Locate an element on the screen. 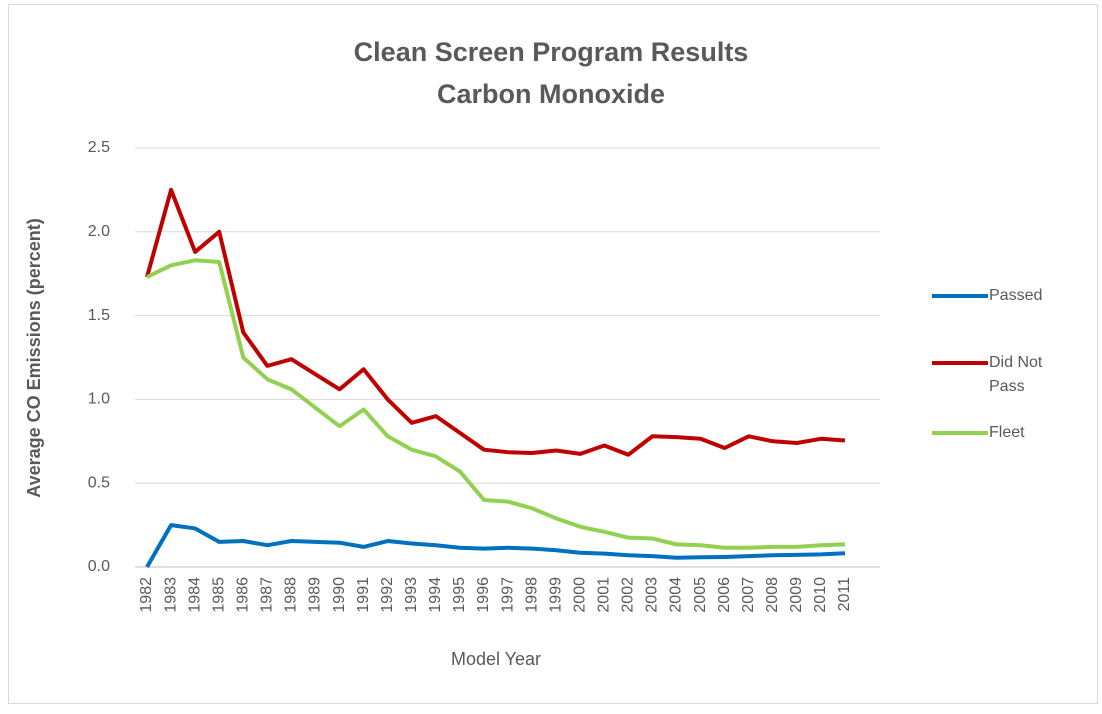 The image size is (1102, 714). x-tick-label: 2003 is located at coordinates (652, 595).